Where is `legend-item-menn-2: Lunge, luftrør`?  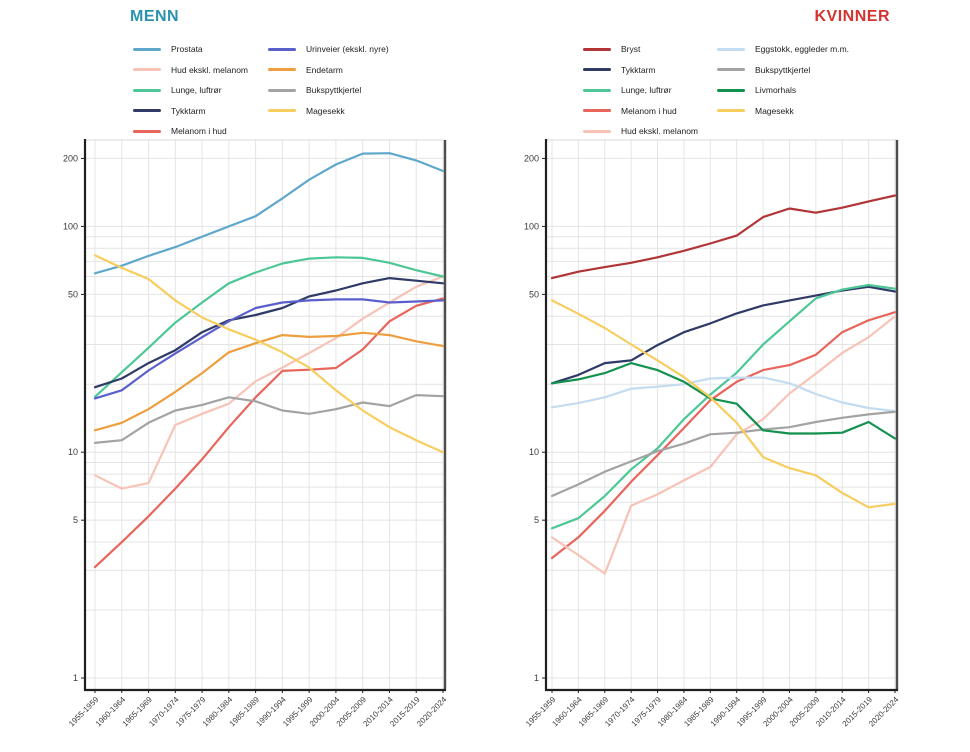
legend-item-menn-2: Lunge, luftrør is located at coordinates (190, 90).